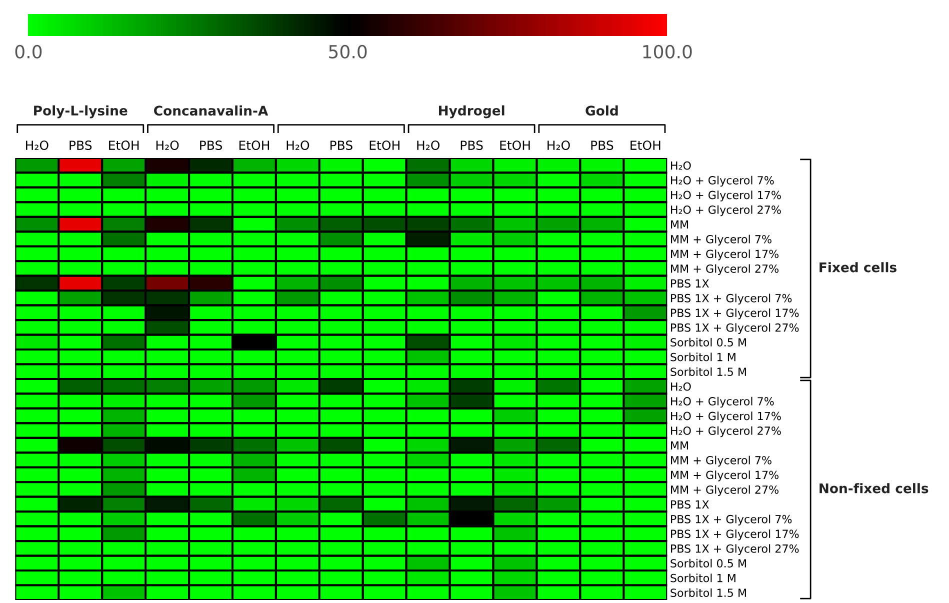  I want to click on text: Fixed cells, so click(858, 267).